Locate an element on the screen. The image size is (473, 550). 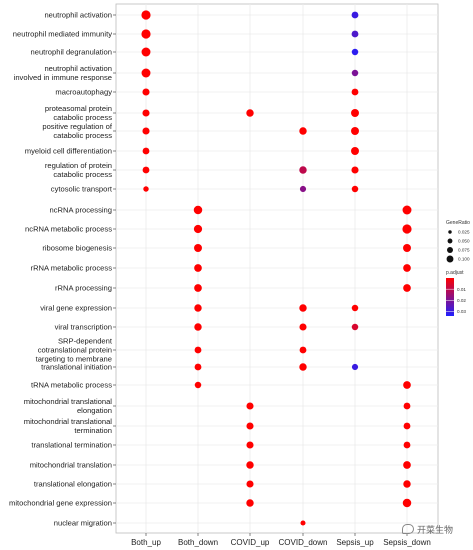
term-label: myeloid cell differentiation is located at coordinates (68, 151).